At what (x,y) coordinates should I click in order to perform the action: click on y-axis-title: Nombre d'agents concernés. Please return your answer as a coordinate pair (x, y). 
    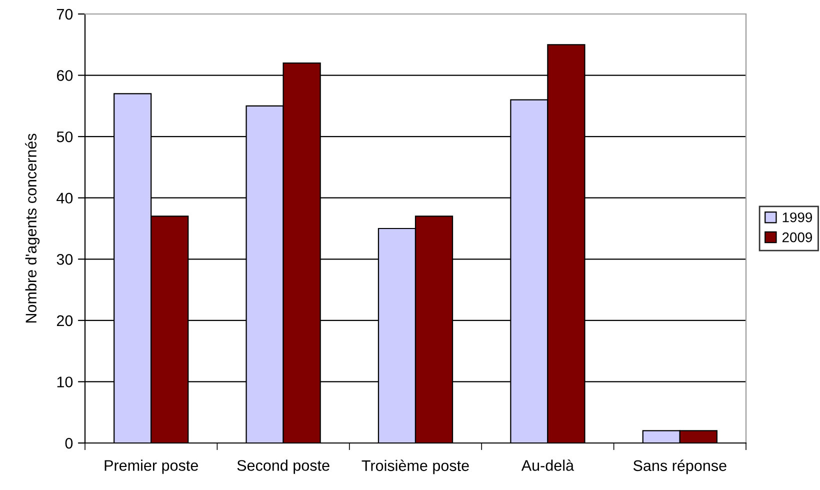
    Looking at the image, I should click on (32, 228).